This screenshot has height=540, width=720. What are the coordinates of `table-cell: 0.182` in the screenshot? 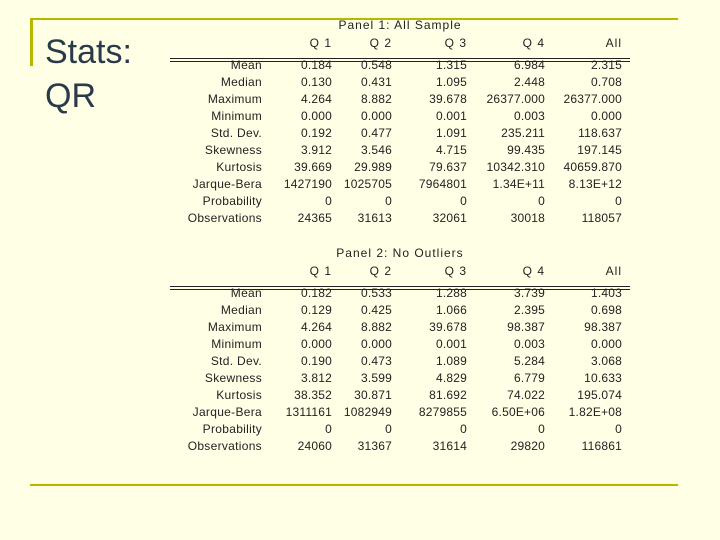 It's located at (316, 293).